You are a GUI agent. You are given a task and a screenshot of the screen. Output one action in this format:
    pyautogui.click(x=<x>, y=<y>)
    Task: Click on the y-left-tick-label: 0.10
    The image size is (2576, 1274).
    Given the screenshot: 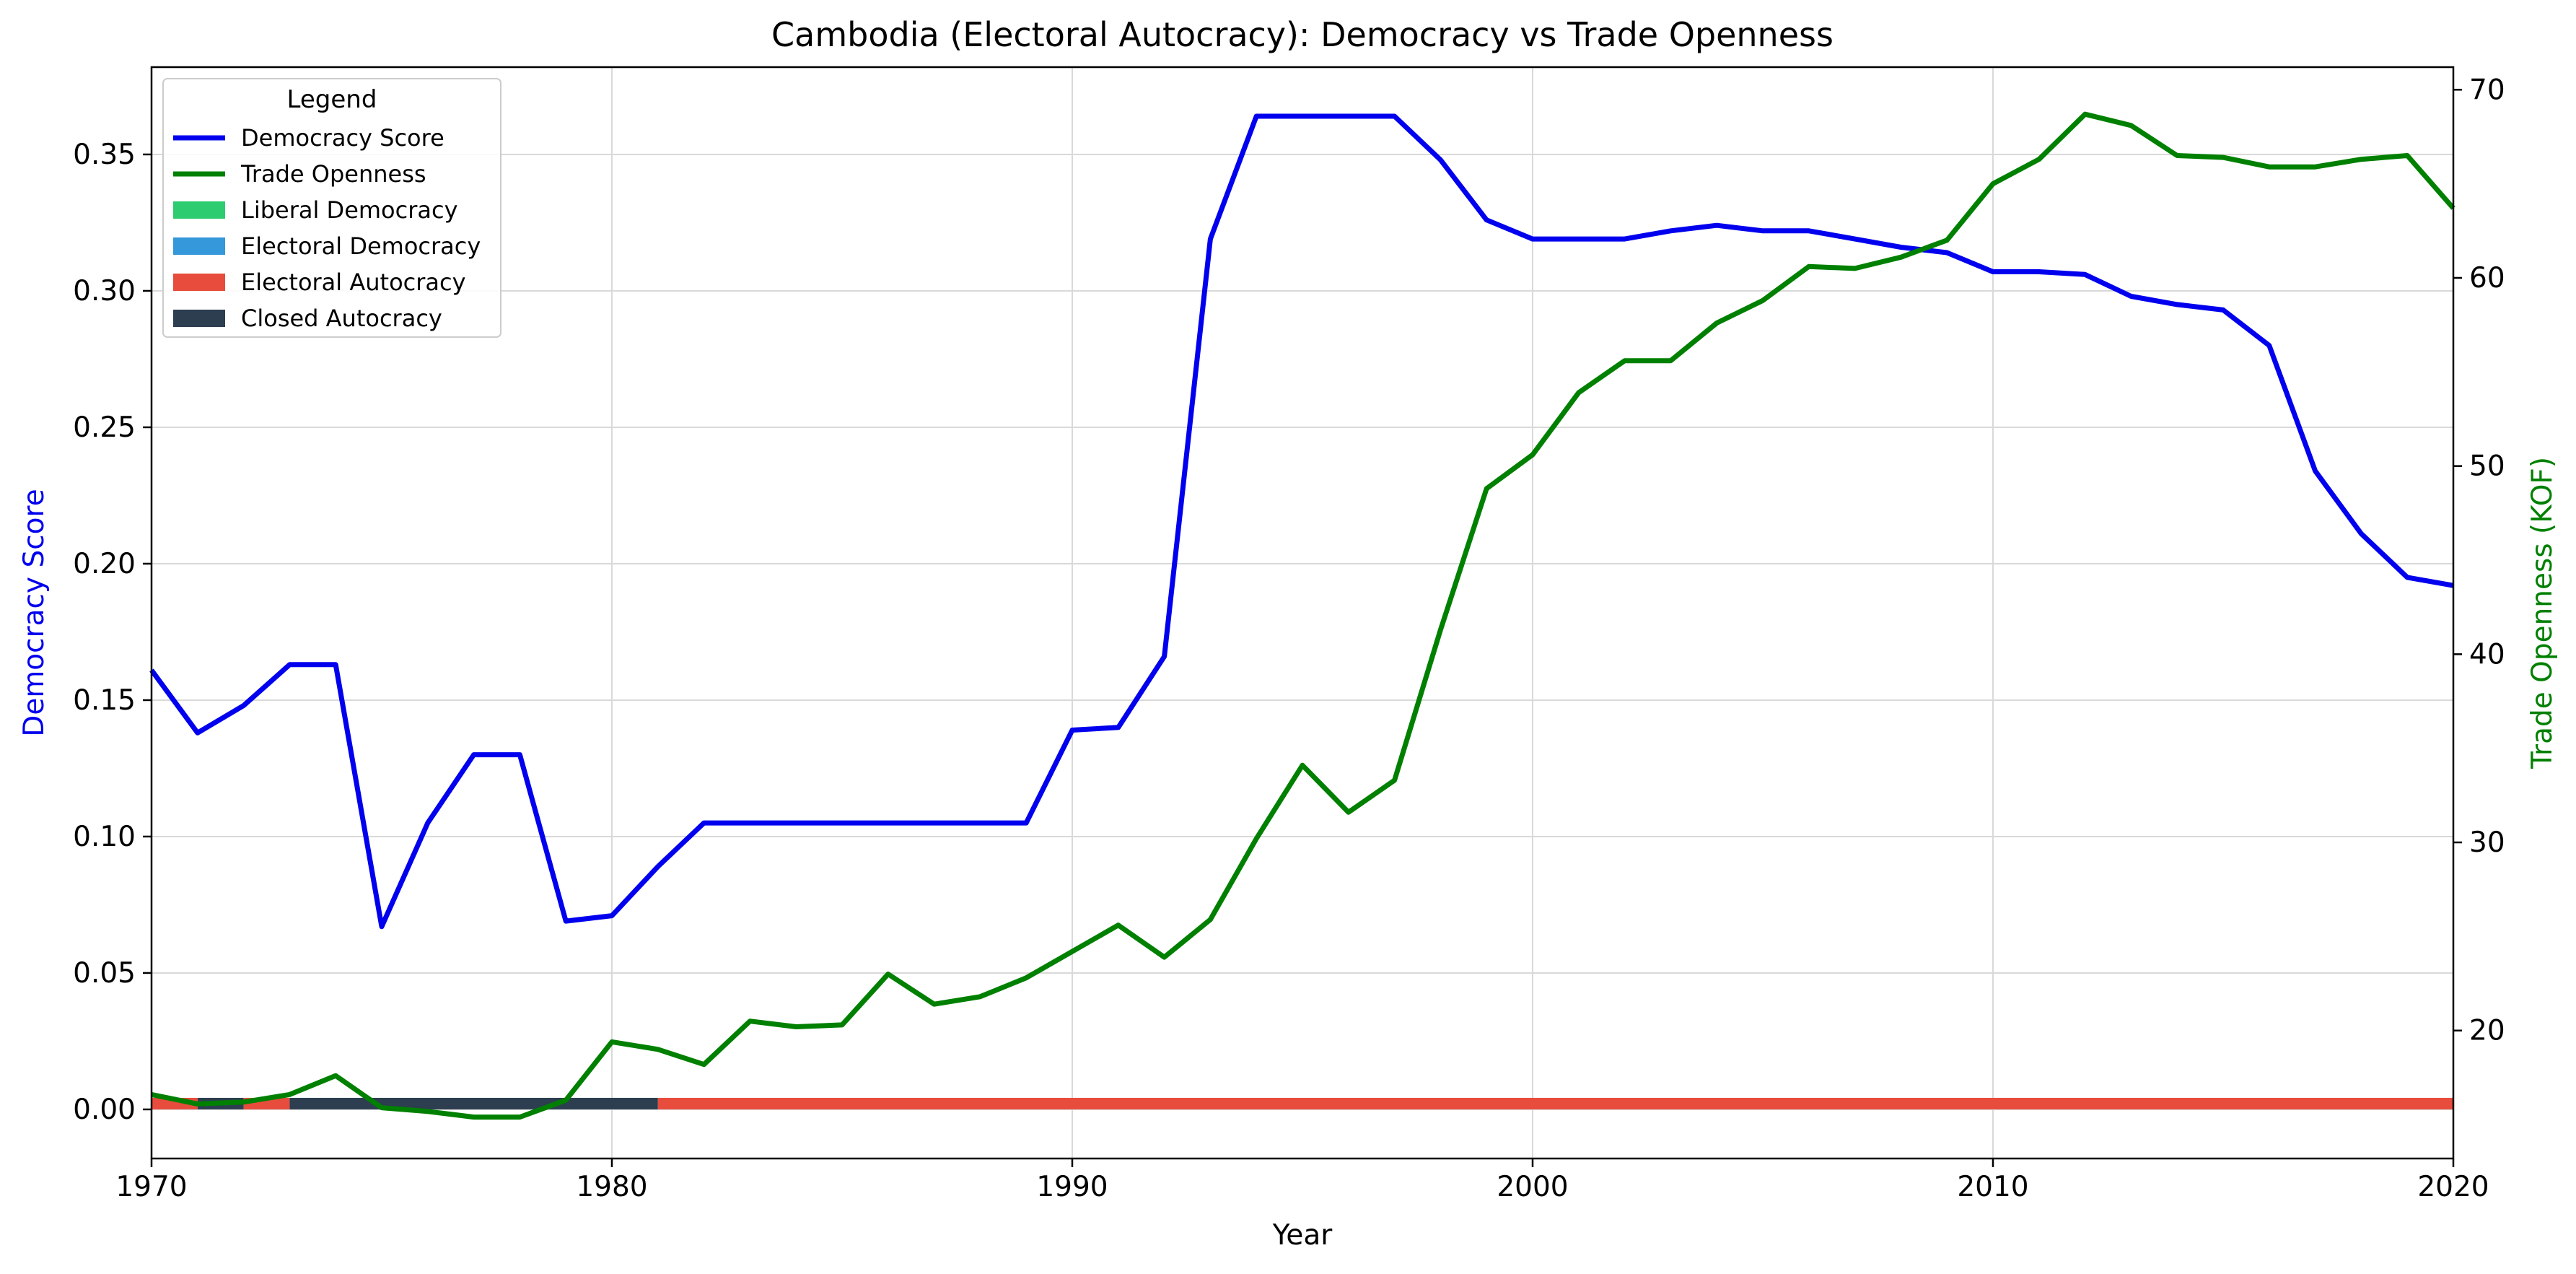 What is the action you would take?
    pyautogui.click(x=105, y=837)
    